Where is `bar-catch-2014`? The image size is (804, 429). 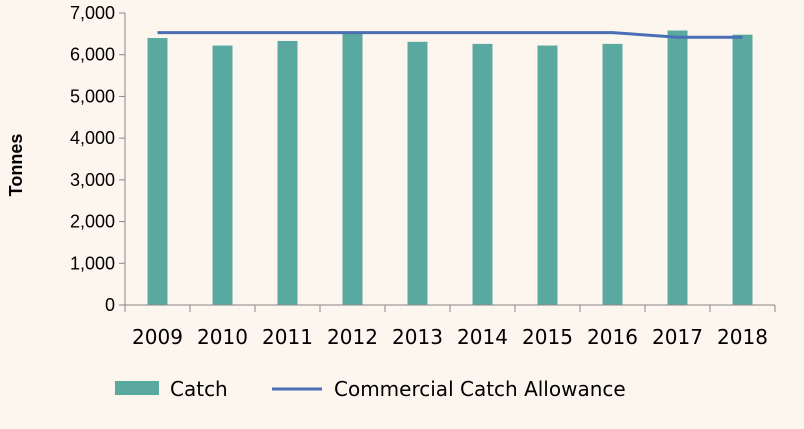
bar-catch-2014 is located at coordinates (482, 174).